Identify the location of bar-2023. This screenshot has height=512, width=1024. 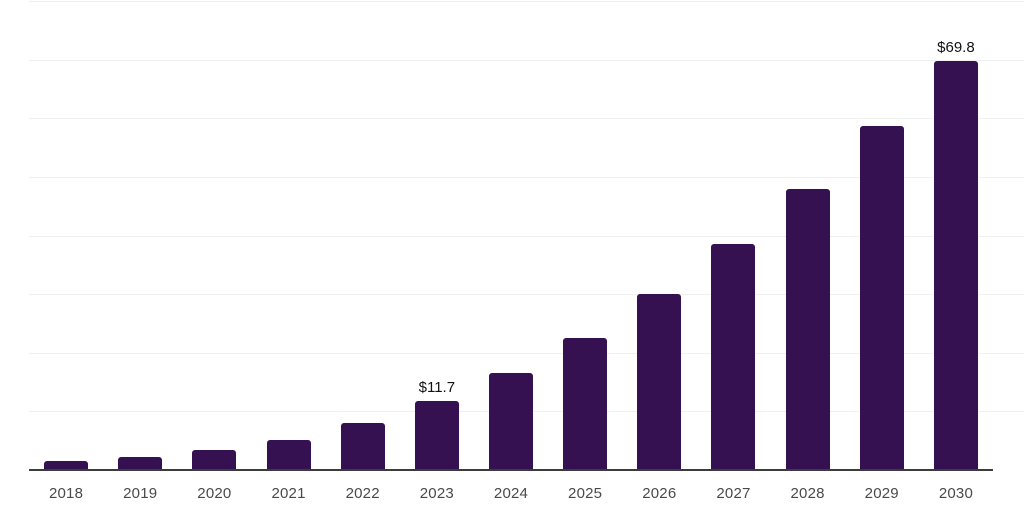
(436, 435).